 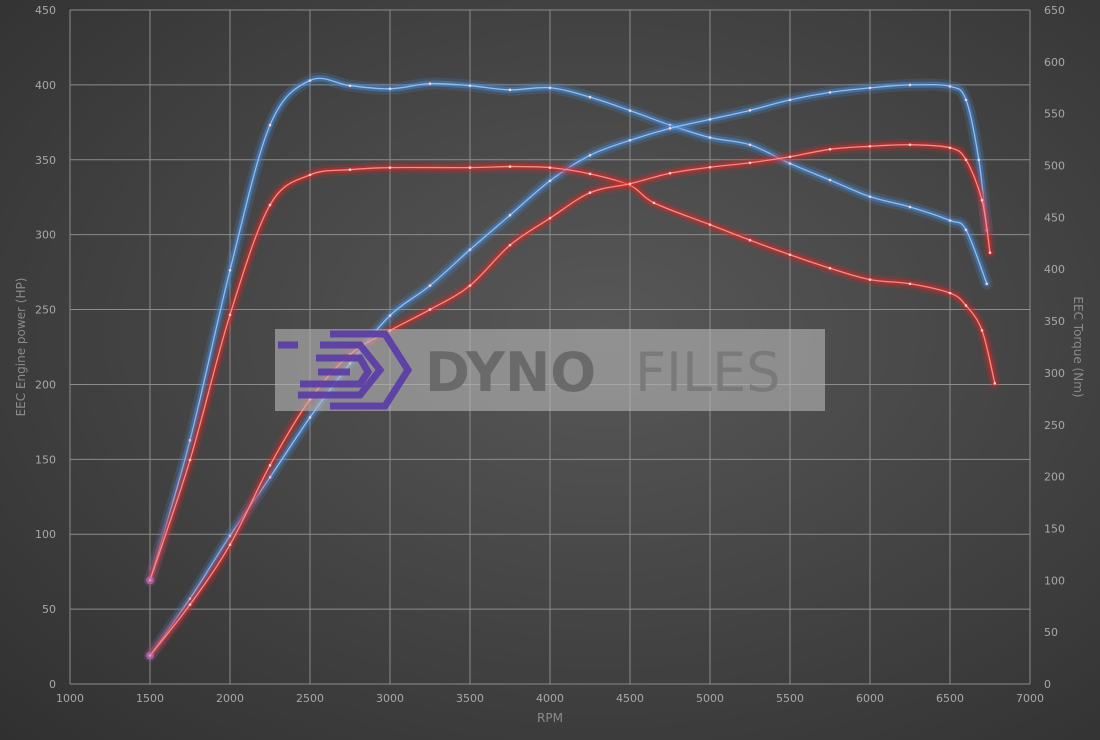 What do you see at coordinates (1054, 477) in the screenshot?
I see `y-right-tick-label: 200` at bounding box center [1054, 477].